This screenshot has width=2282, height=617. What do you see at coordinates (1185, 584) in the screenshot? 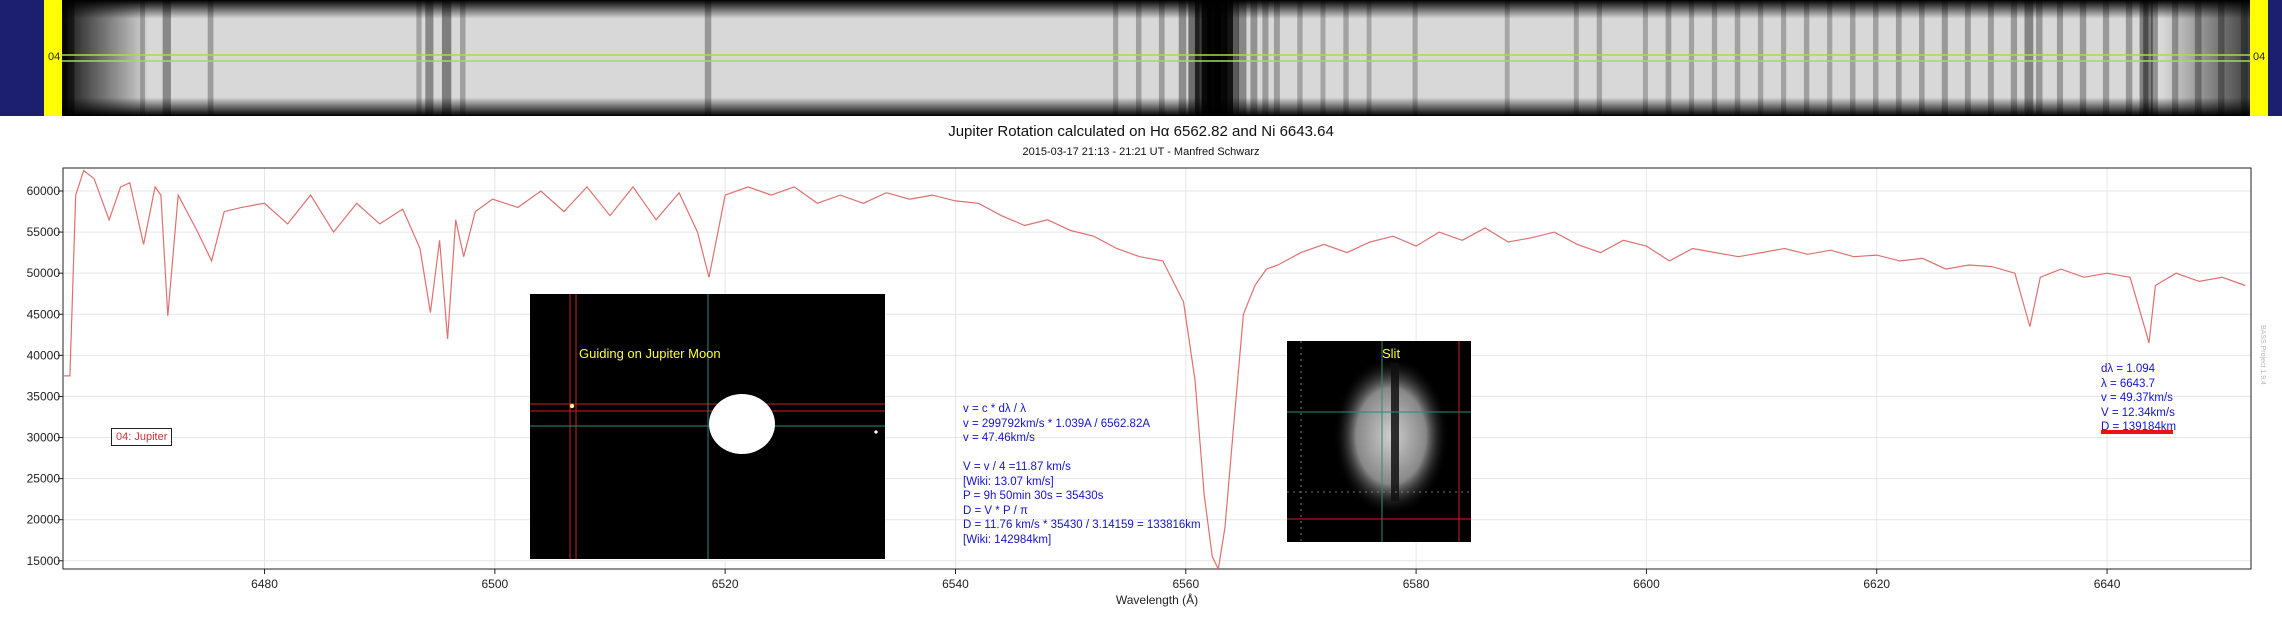
I see `x-tick-label: 6560` at bounding box center [1185, 584].